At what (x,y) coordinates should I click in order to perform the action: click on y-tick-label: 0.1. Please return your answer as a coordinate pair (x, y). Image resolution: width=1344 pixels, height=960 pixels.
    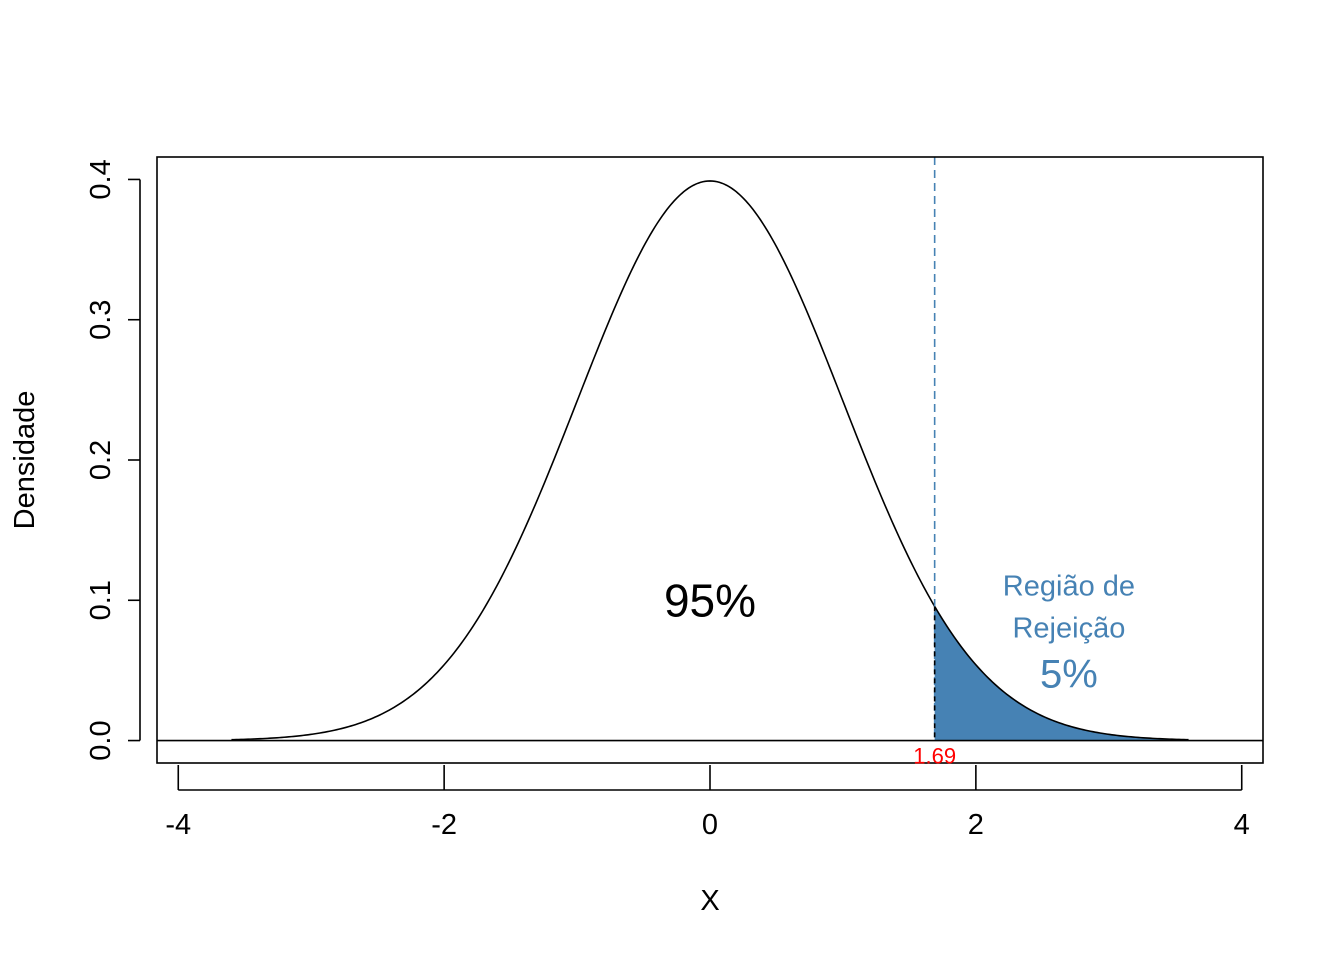
    Looking at the image, I should click on (101, 600).